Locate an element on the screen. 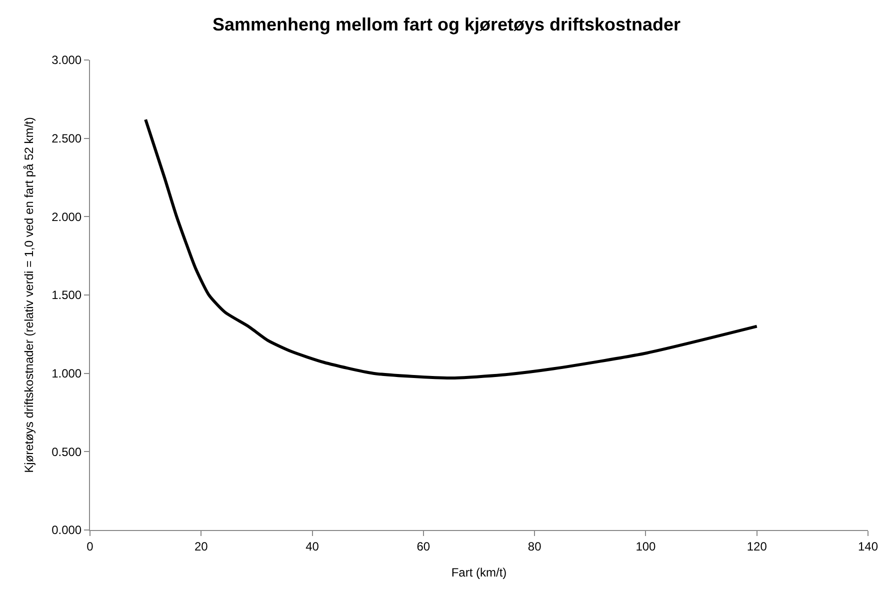 The image size is (893, 589). x-tick-label: 40 is located at coordinates (313, 546).